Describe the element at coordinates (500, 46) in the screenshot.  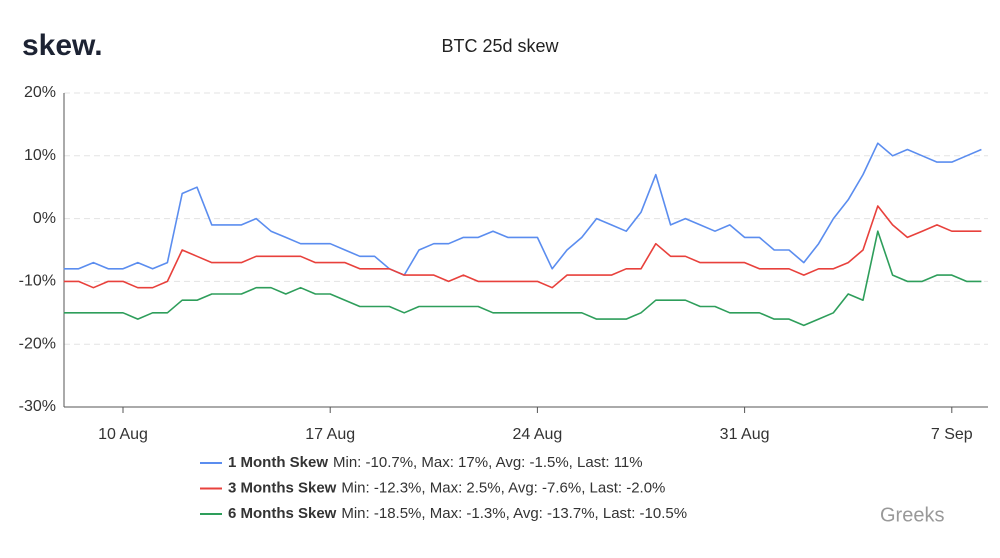
I see `chart-title: BTC 25d skew` at that location.